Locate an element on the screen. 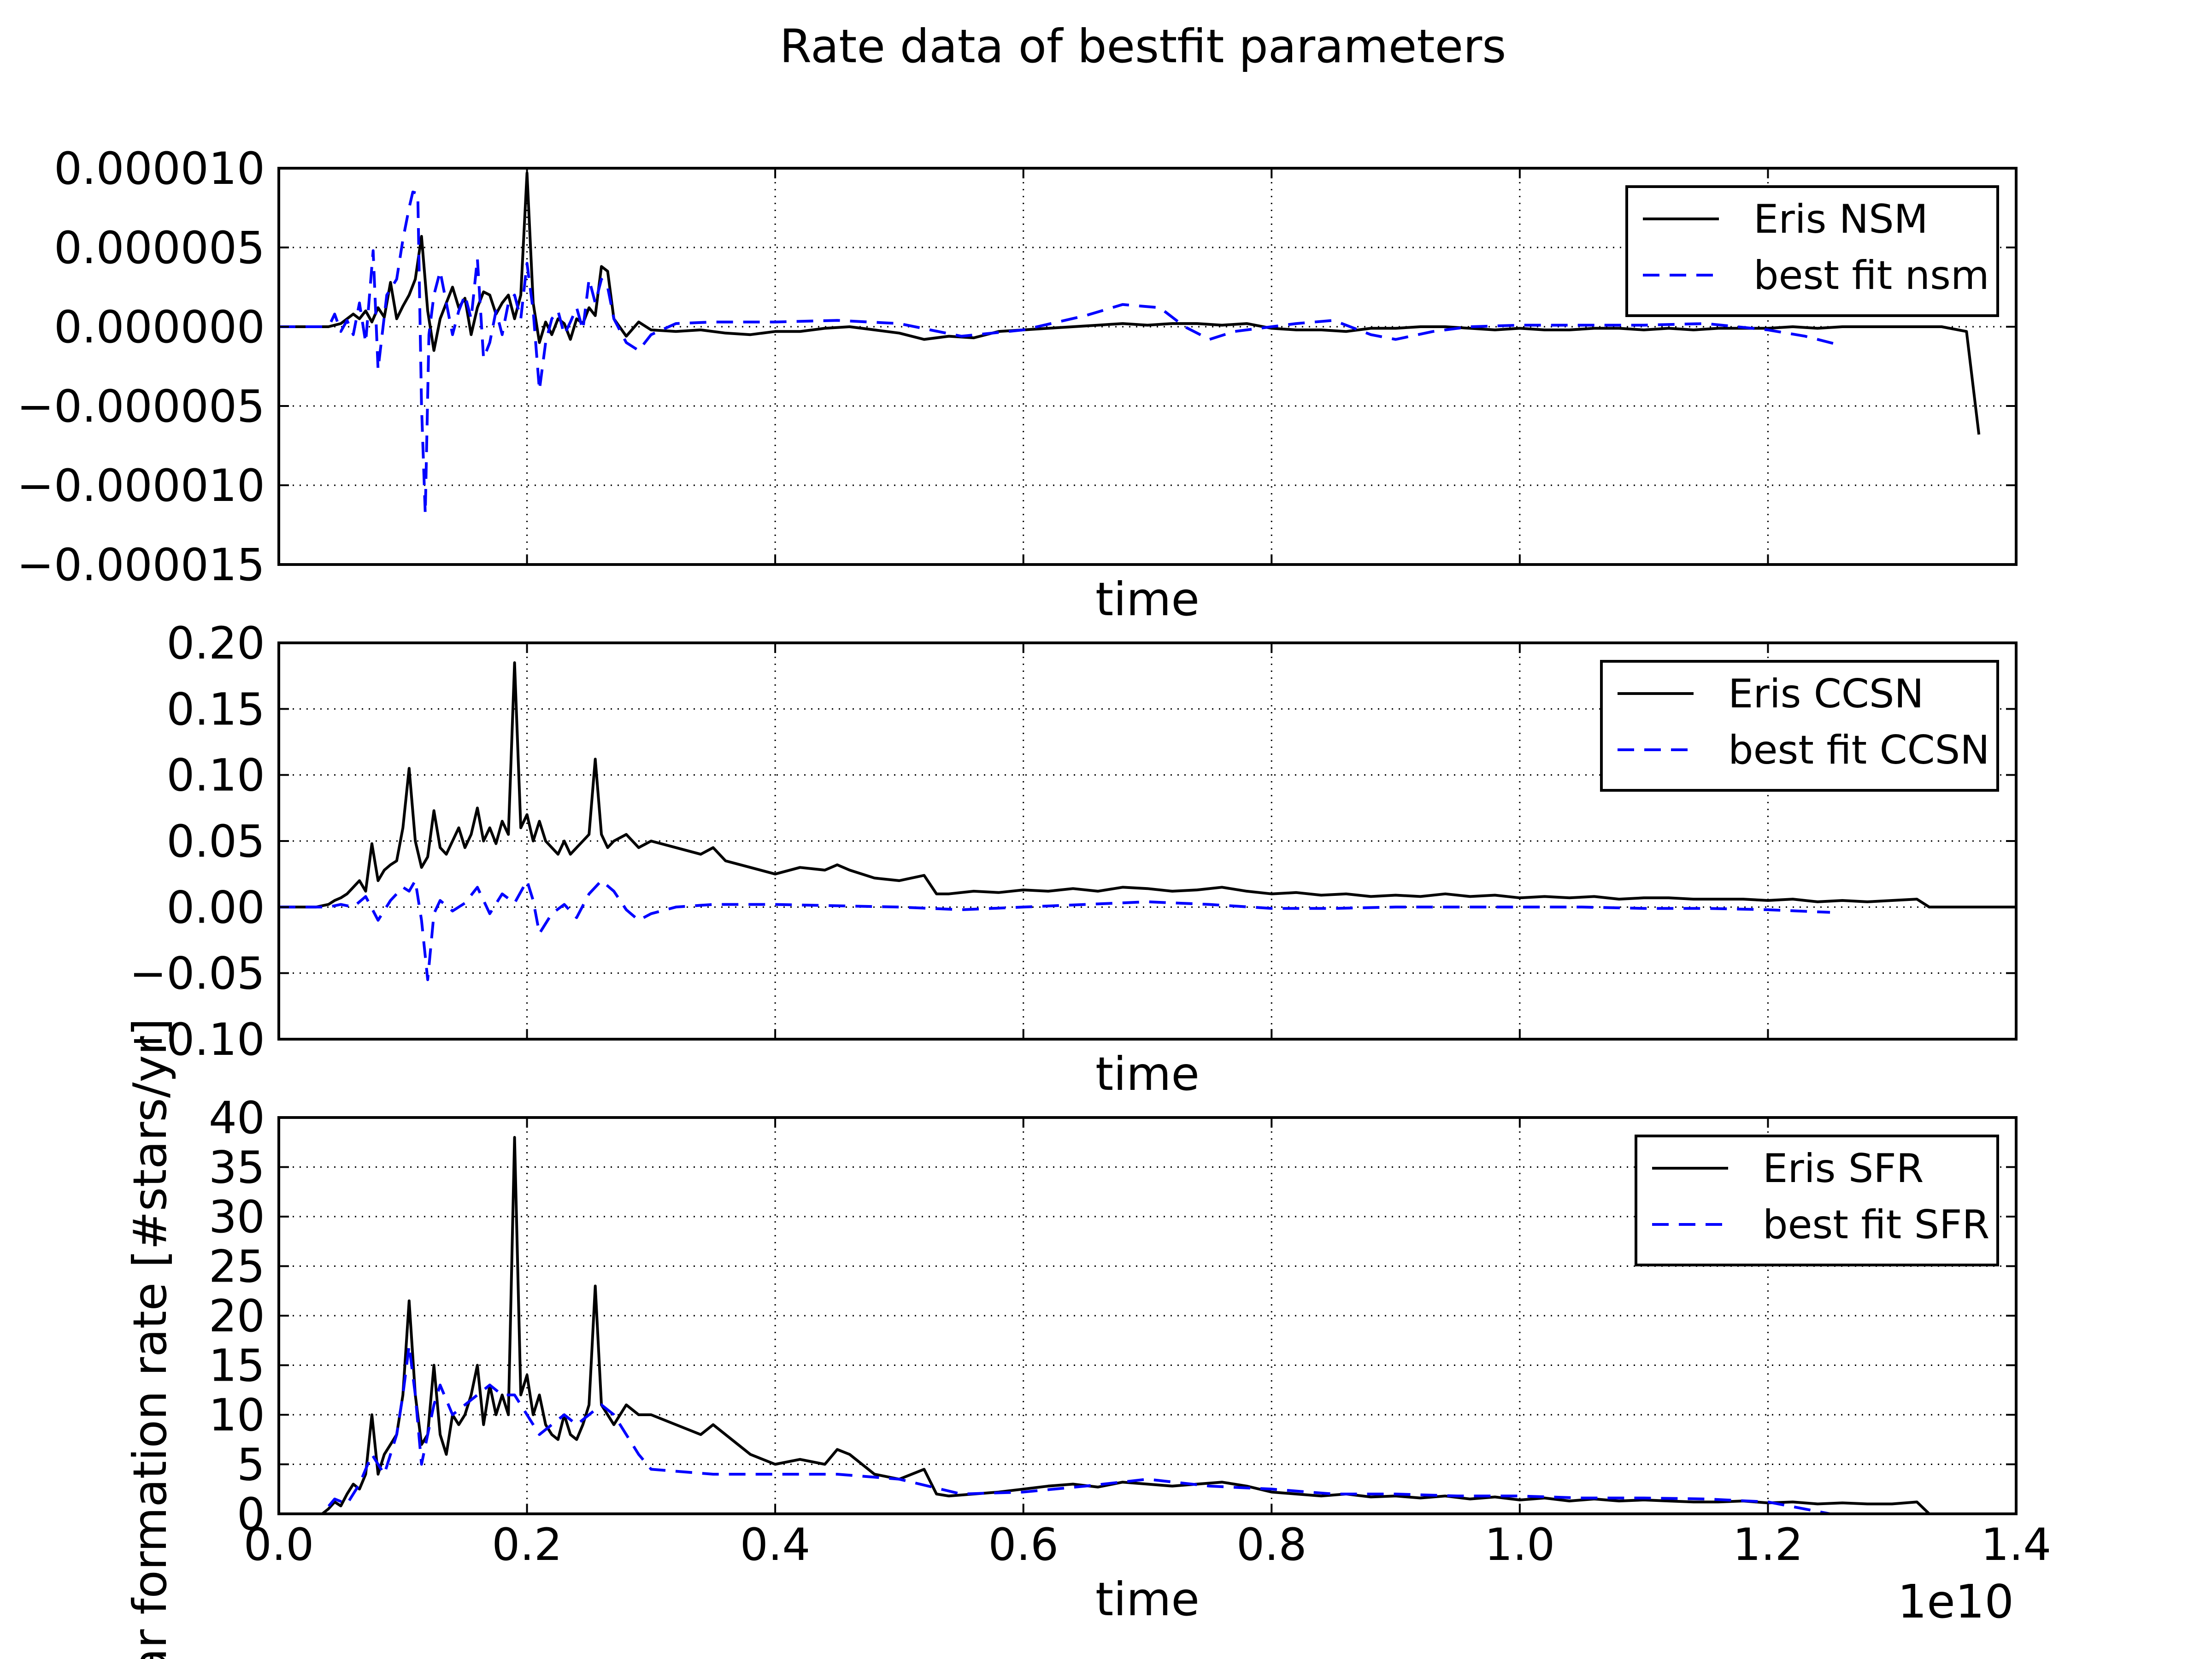  legend: Eris NSM best fit nsm is located at coordinates (1812, 251).